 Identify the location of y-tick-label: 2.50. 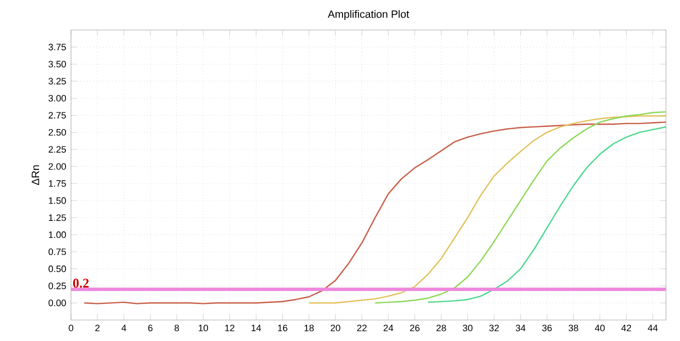
(57, 132).